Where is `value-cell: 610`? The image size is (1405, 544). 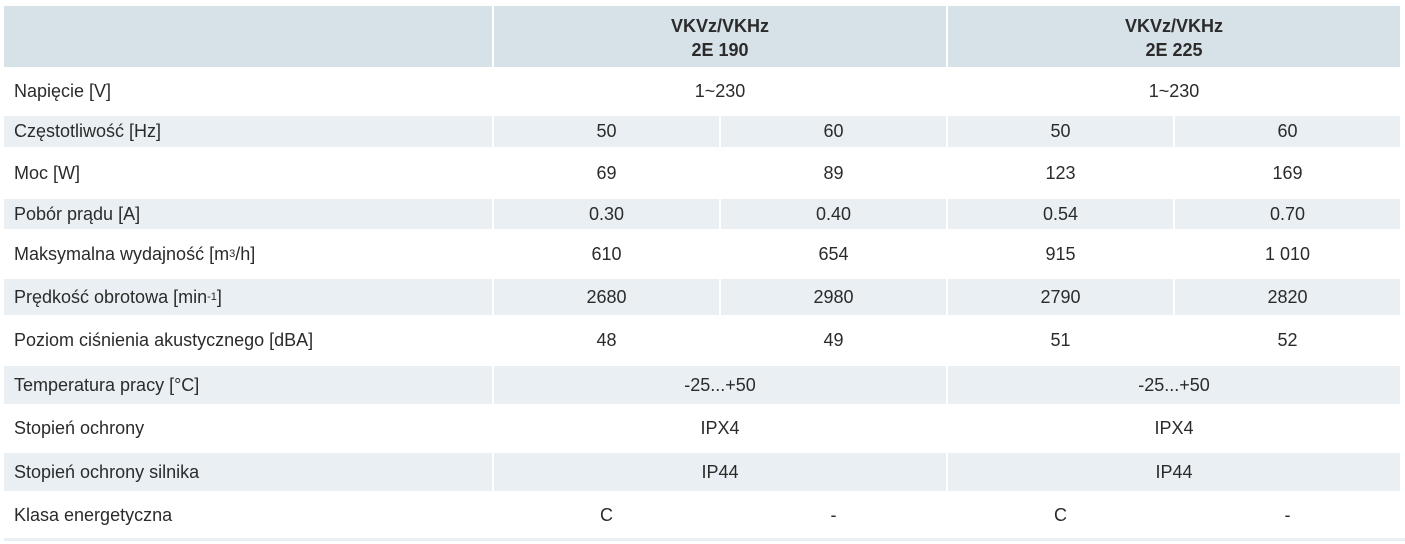 value-cell: 610 is located at coordinates (606, 253).